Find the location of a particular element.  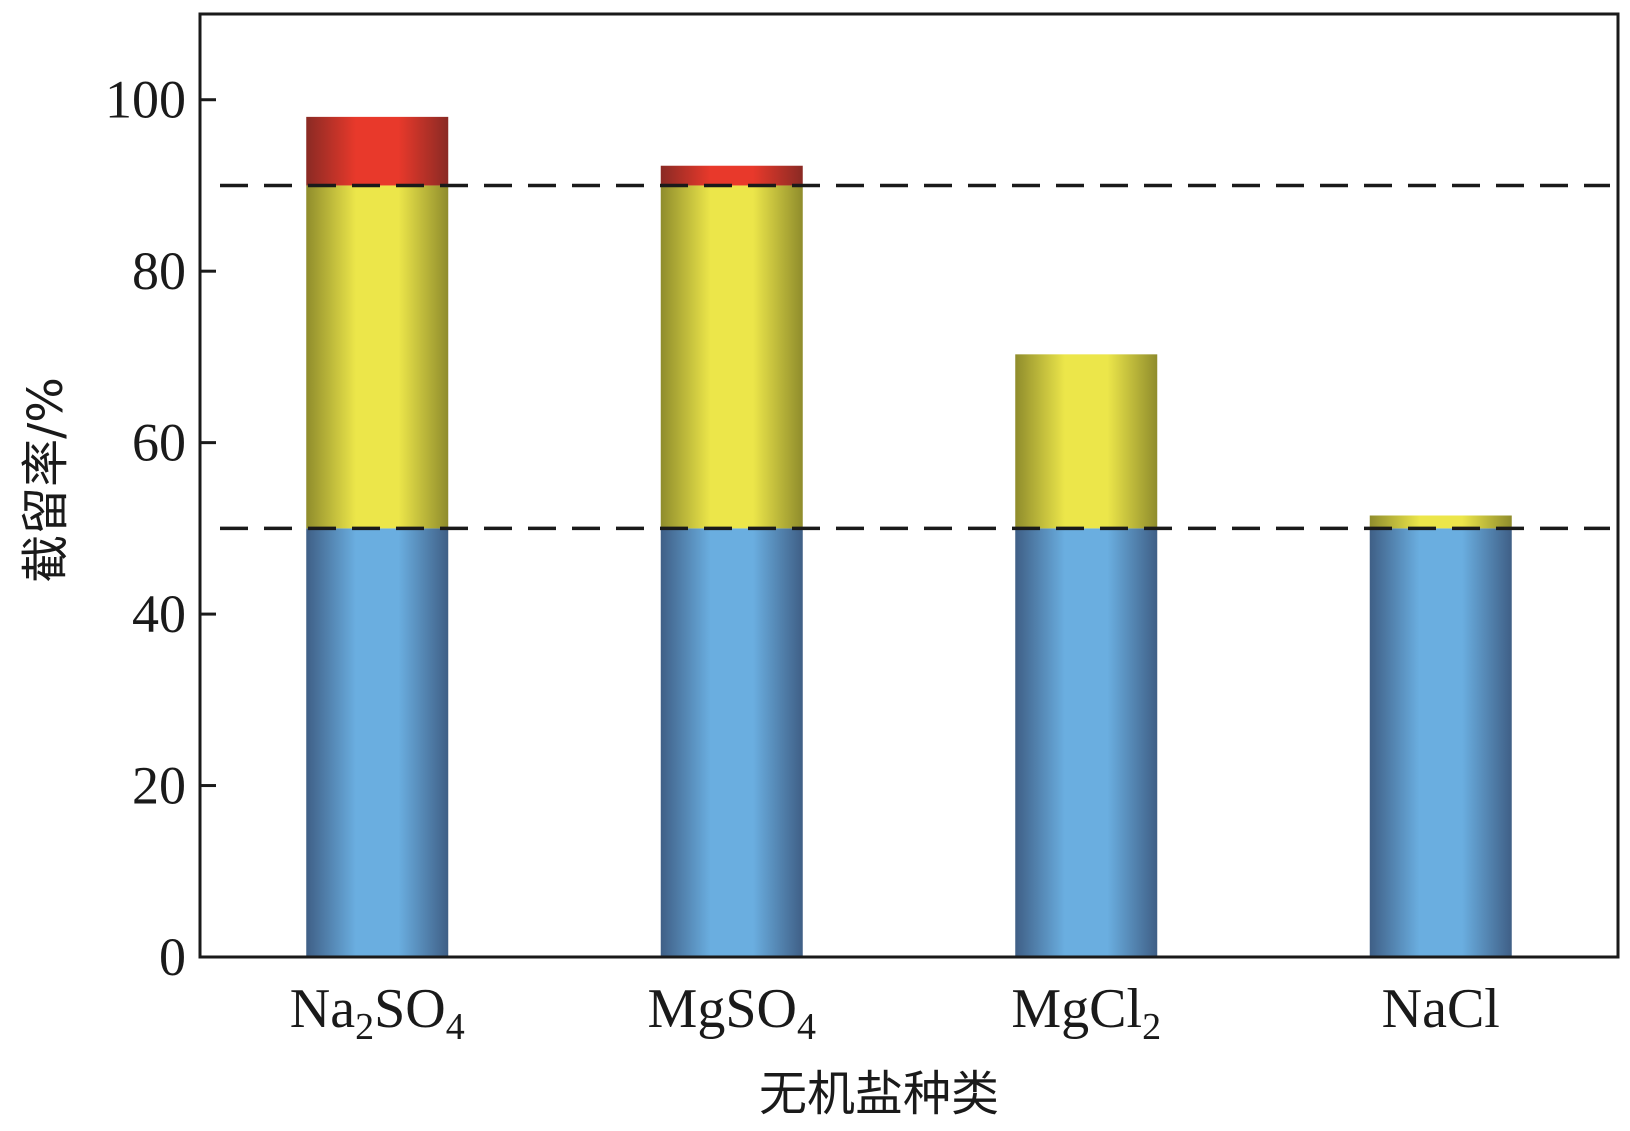

x-category-label: MgCl2 is located at coordinates (1086, 1013).